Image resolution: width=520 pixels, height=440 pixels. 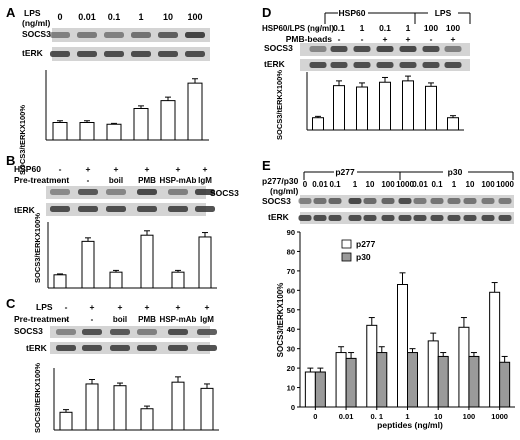 What do you see at coordinates (205, 180) in the screenshot?
I see `b-r2-value: IgM` at bounding box center [205, 180].